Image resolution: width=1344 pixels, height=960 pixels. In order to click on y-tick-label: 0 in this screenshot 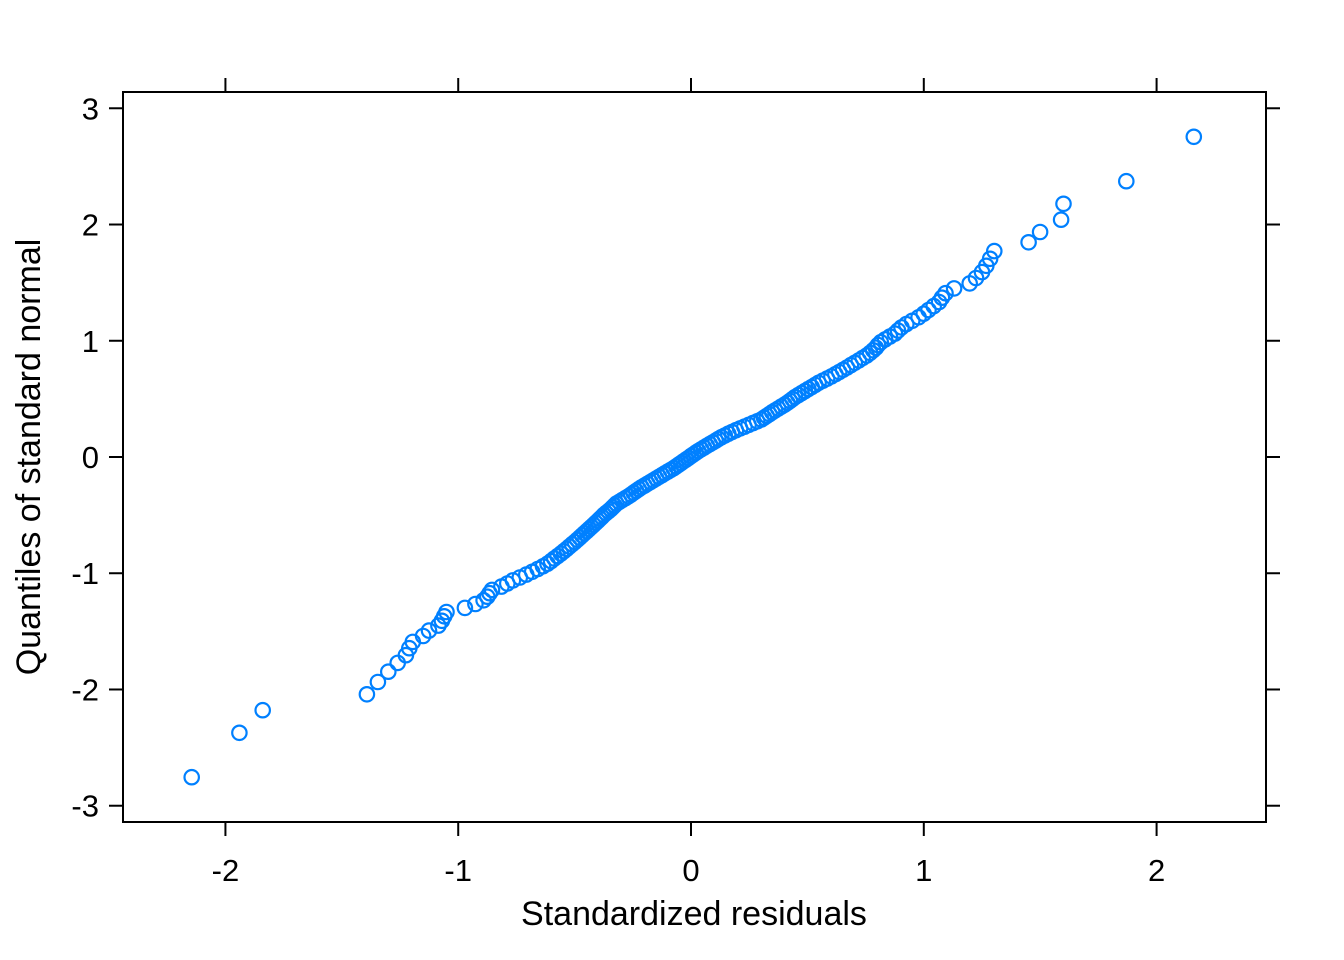, I will do `click(90, 457)`.